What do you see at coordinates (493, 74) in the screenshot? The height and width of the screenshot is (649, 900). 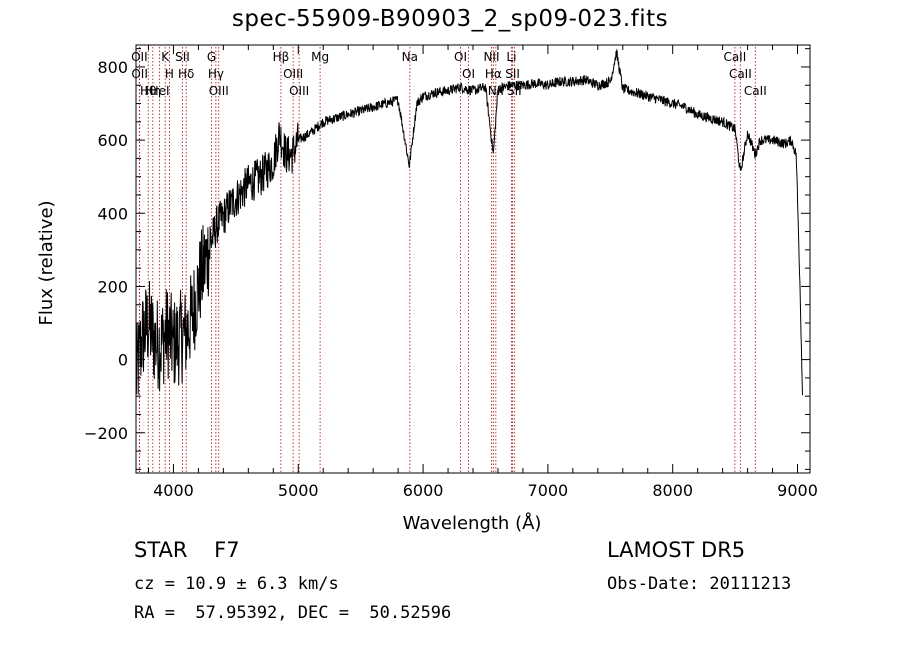 I see `line-marker-label: Hα` at bounding box center [493, 74].